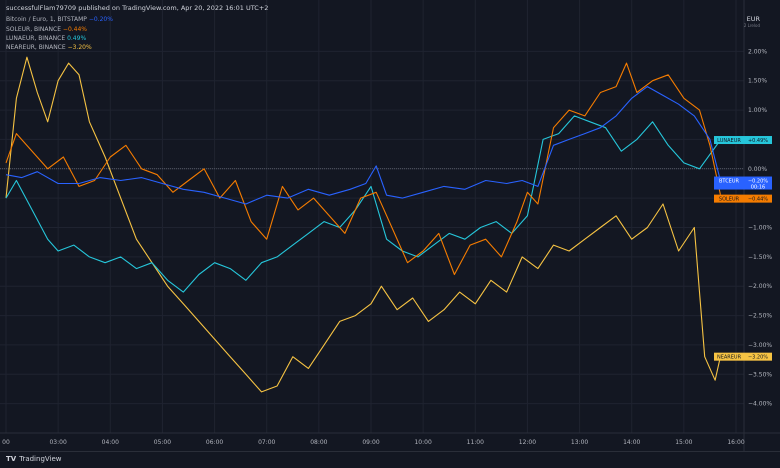 The height and width of the screenshot is (468, 780). What do you see at coordinates (757, 81) in the screenshot?
I see `y-tick-label: 1.50%` at bounding box center [757, 81].